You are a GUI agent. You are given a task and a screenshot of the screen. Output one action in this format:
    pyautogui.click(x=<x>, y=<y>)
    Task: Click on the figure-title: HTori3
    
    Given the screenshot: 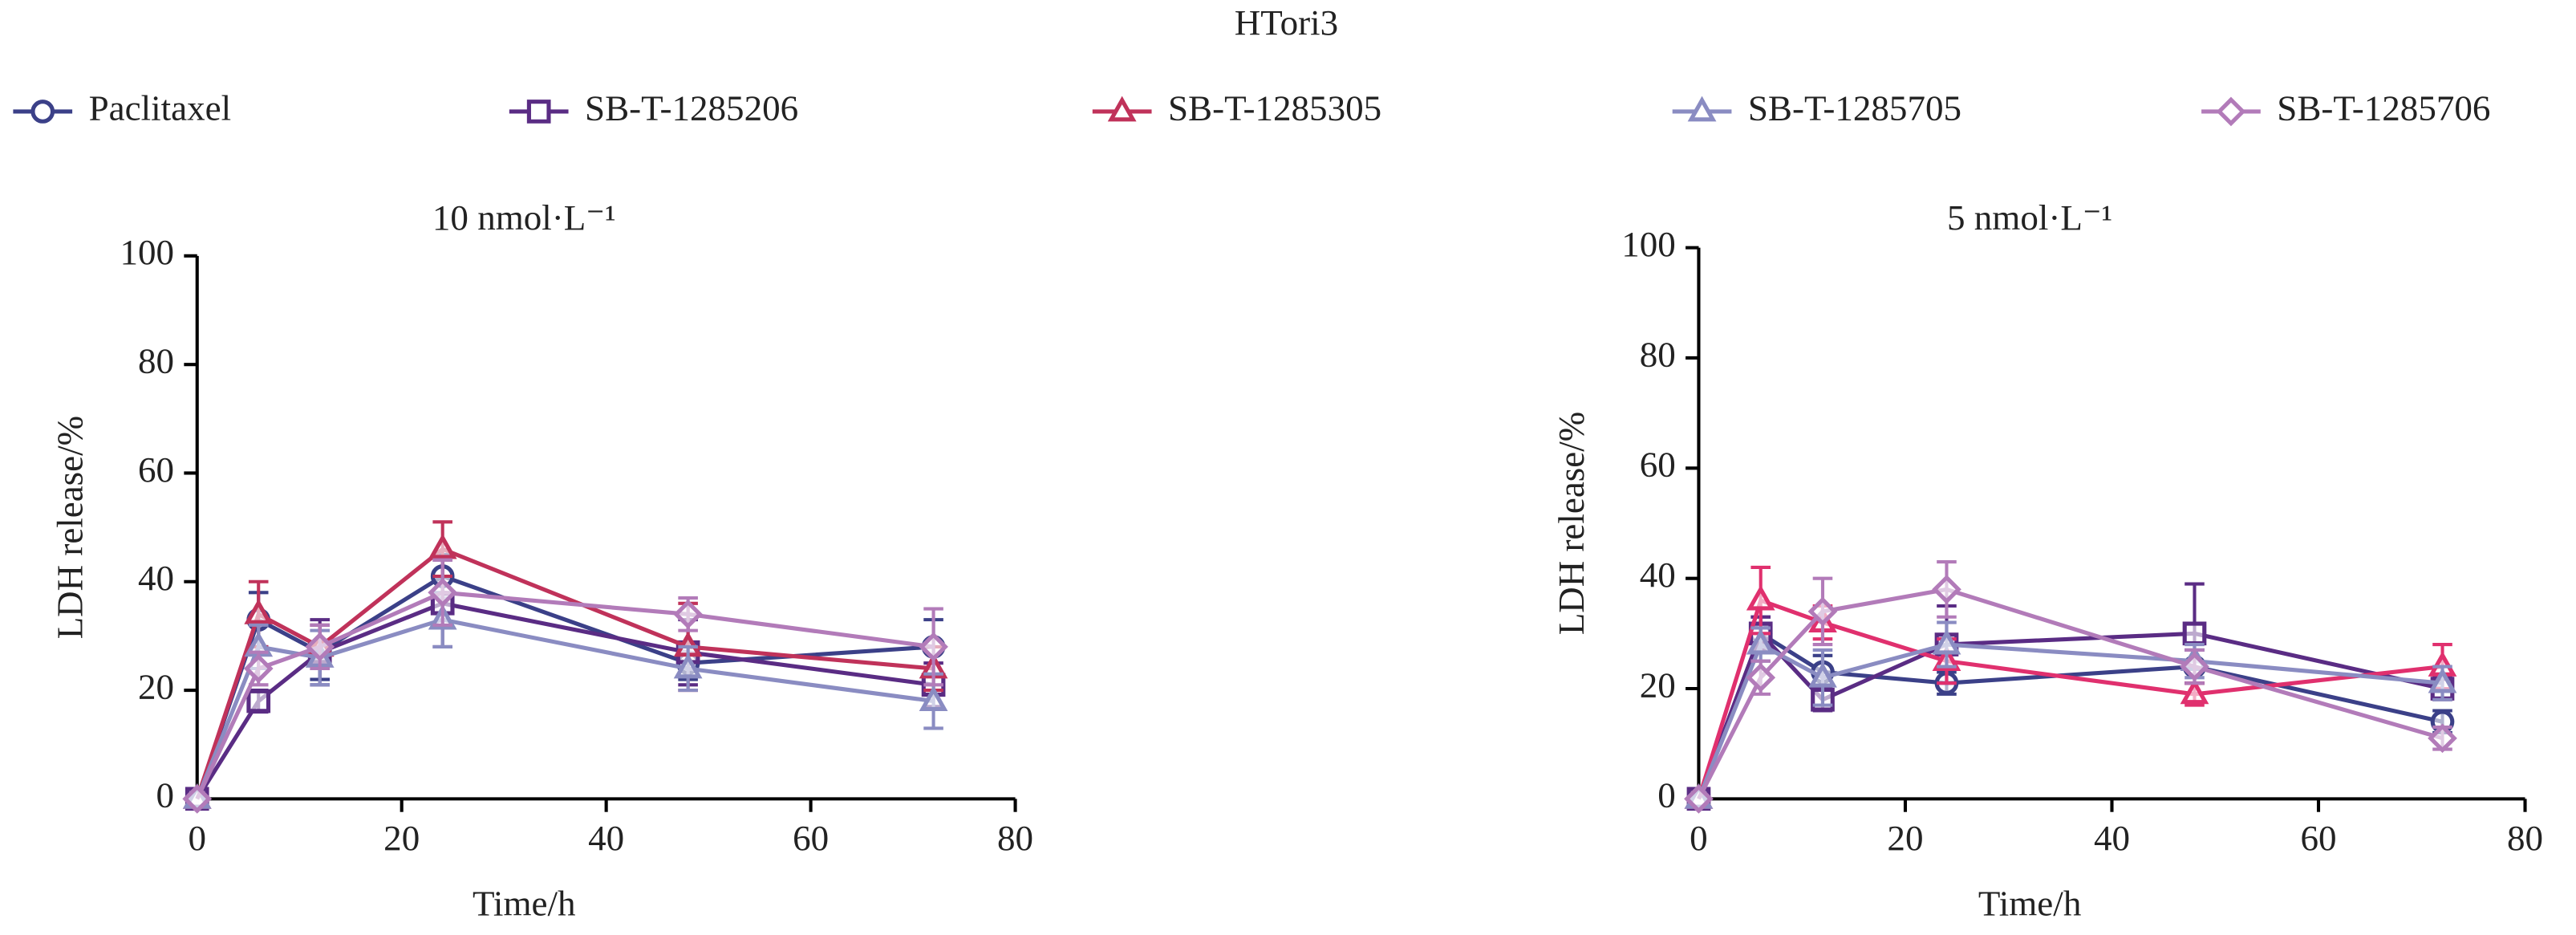 What is the action you would take?
    pyautogui.click(x=1286, y=23)
    